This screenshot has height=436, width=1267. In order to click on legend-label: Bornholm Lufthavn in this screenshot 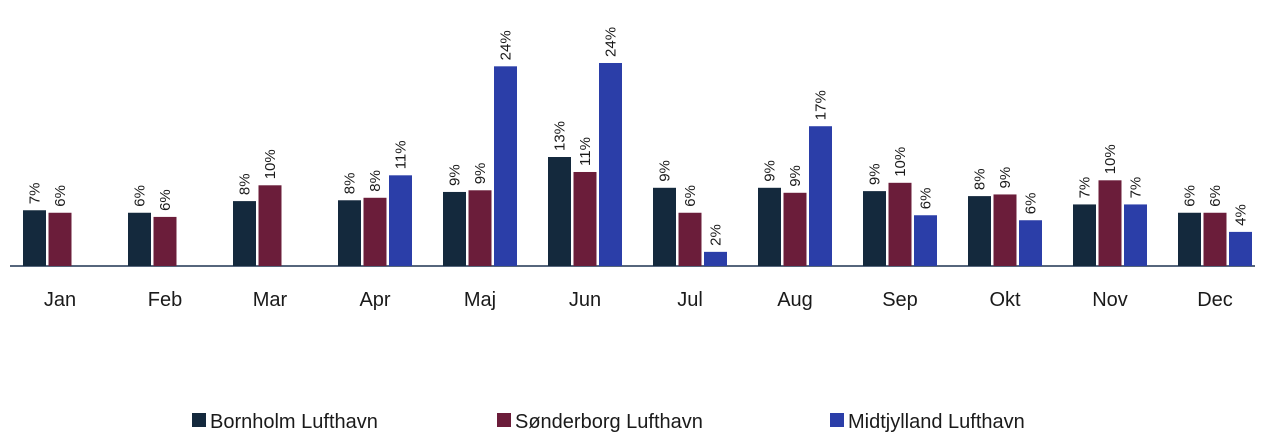, I will do `click(294, 422)`.